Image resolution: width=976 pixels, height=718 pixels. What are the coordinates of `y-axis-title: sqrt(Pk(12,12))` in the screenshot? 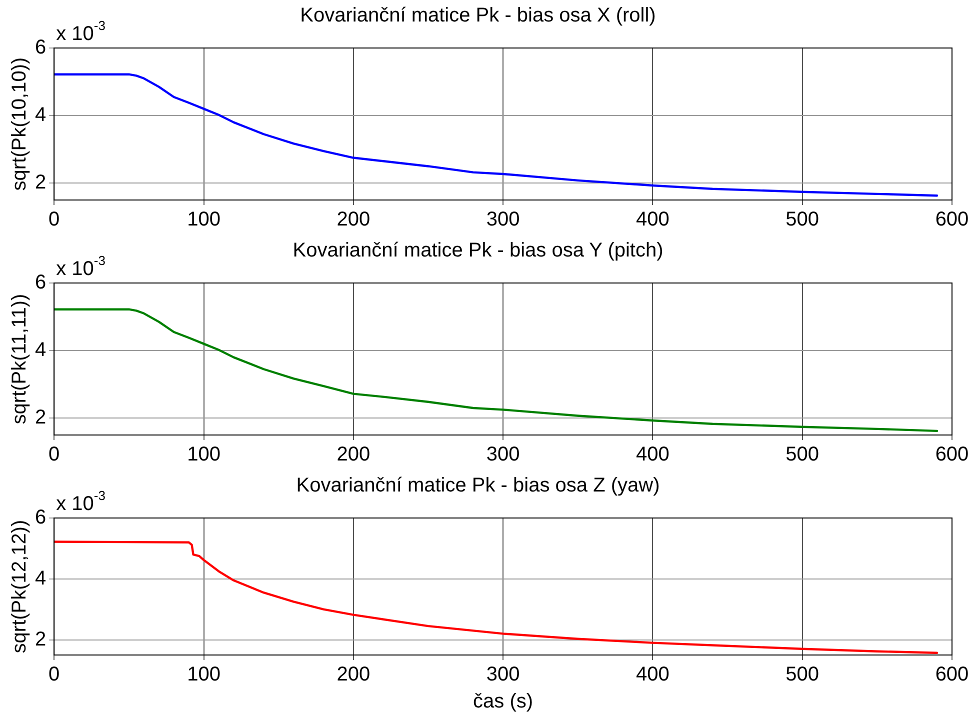 It's located at (19, 587).